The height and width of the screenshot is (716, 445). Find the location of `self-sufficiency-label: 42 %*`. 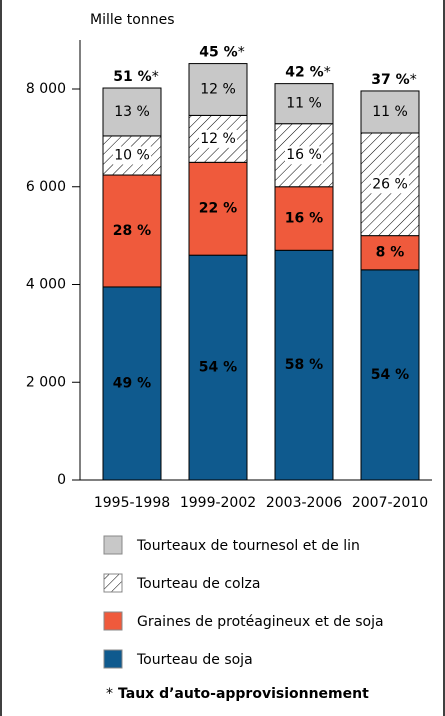

self-sufficiency-label: 42 %* is located at coordinates (307, 73).